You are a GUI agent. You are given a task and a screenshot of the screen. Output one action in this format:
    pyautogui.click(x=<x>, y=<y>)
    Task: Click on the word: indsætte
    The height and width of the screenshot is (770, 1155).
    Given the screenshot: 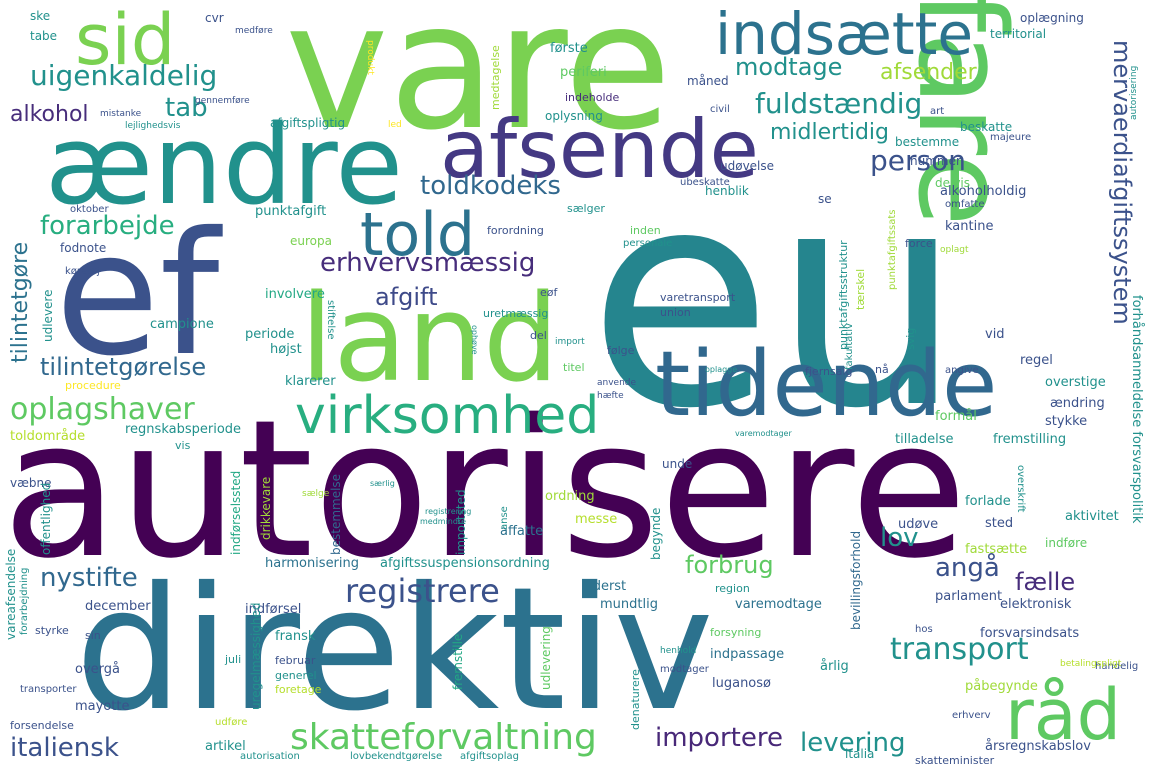 What is the action you would take?
    pyautogui.click(x=844, y=34)
    